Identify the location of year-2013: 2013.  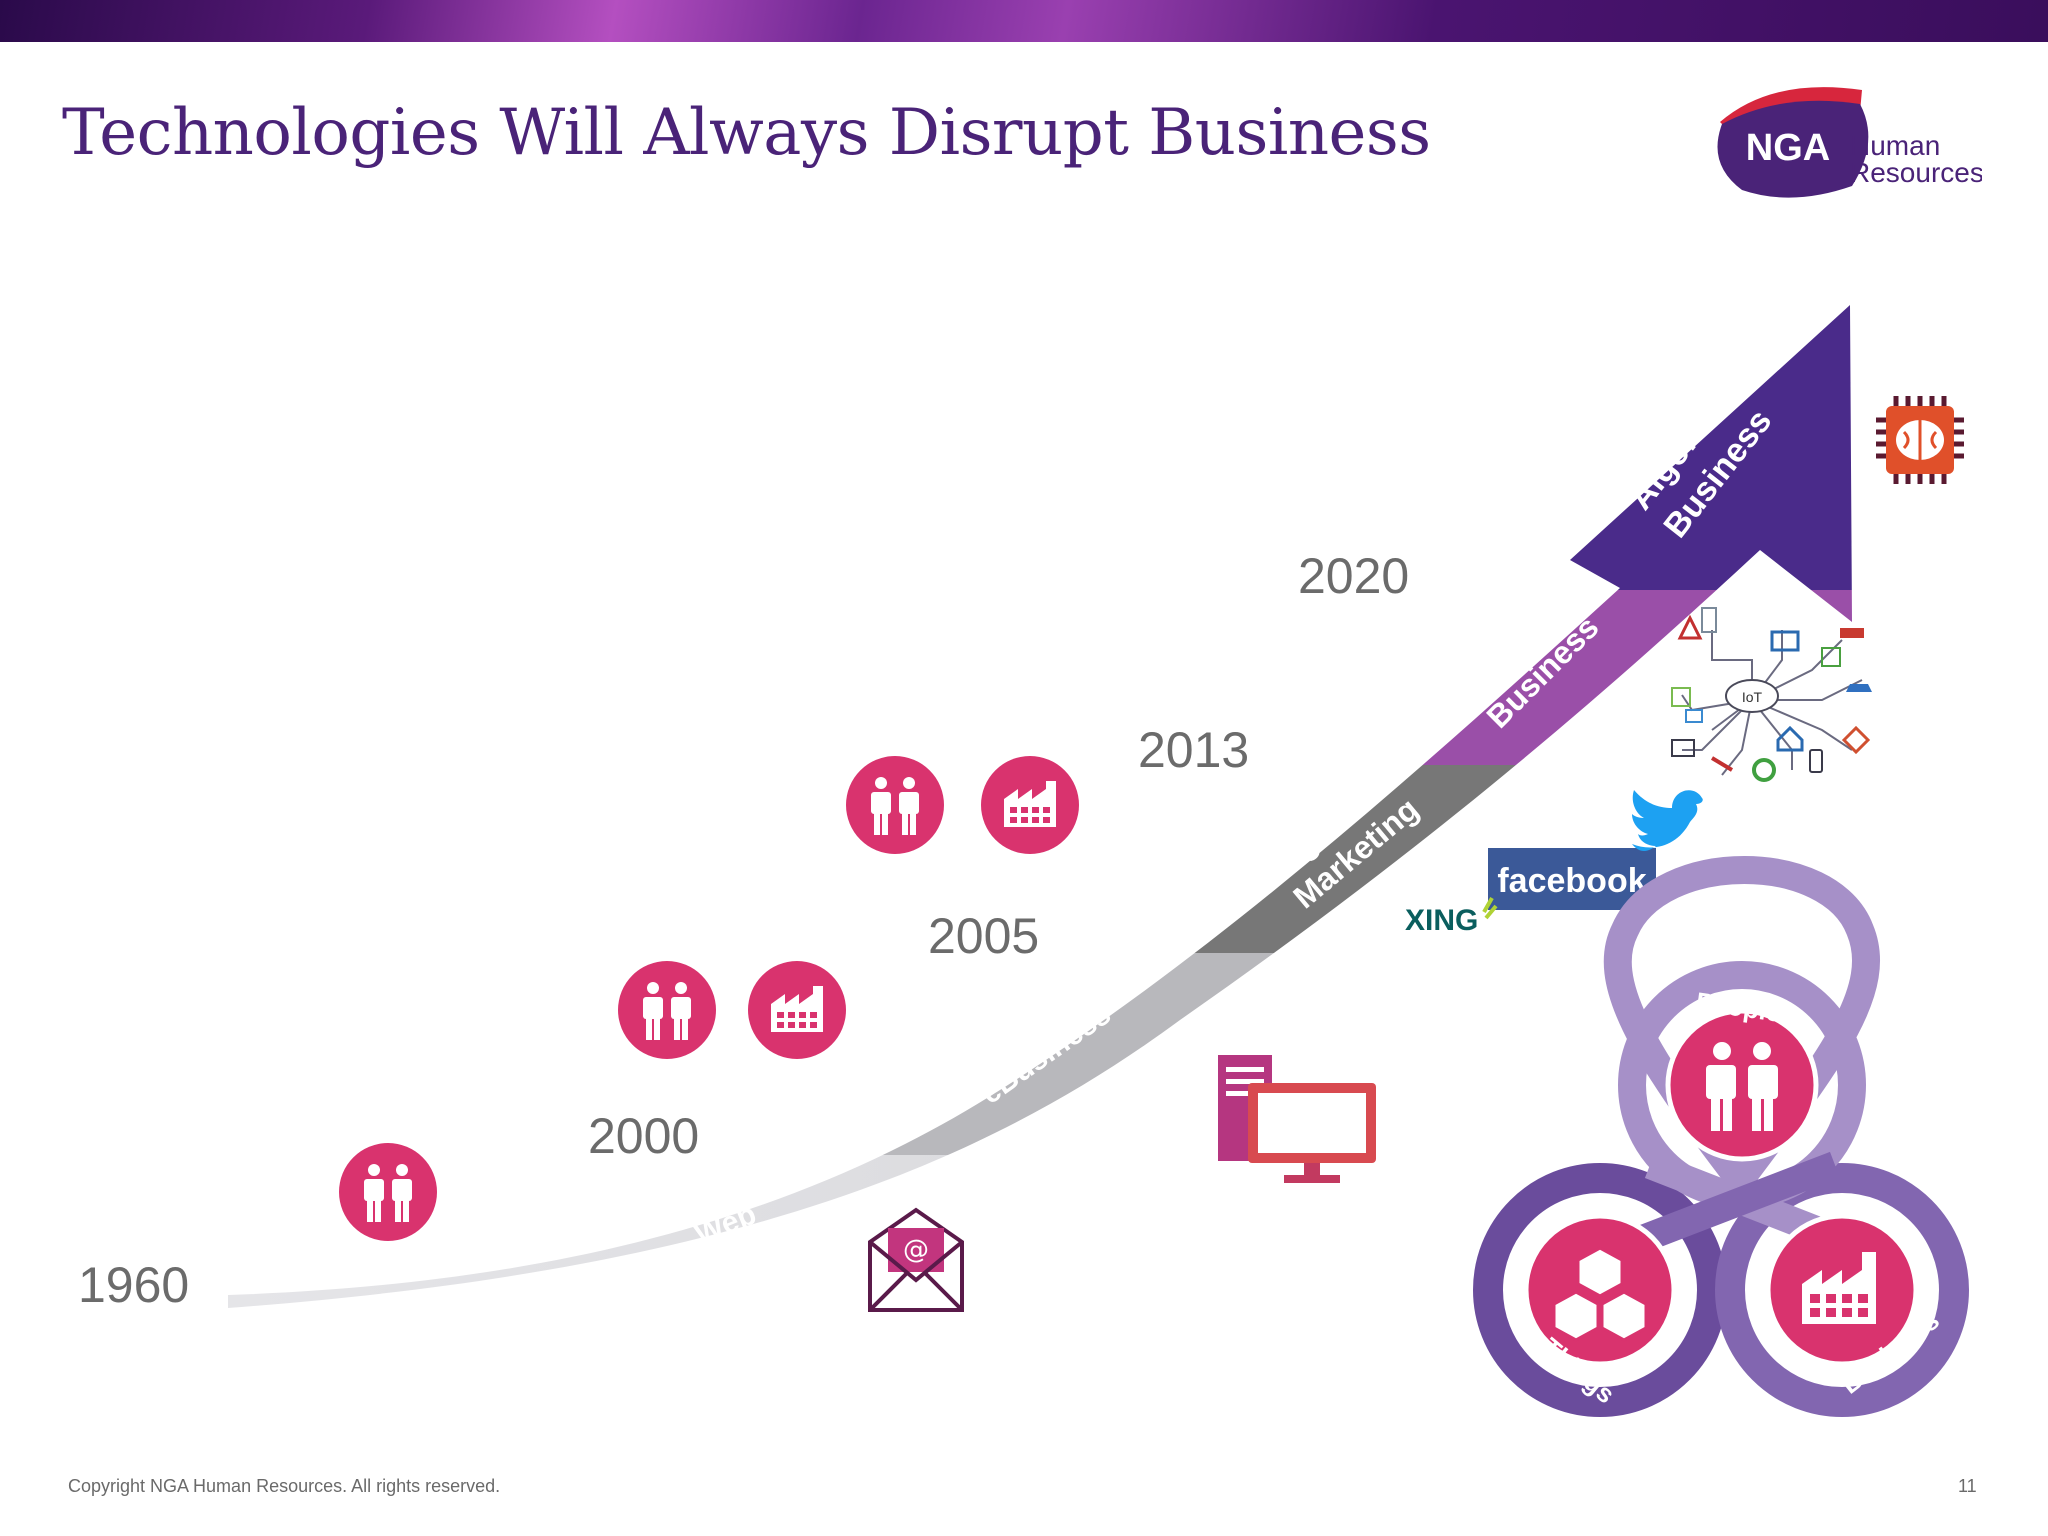
(1193, 750).